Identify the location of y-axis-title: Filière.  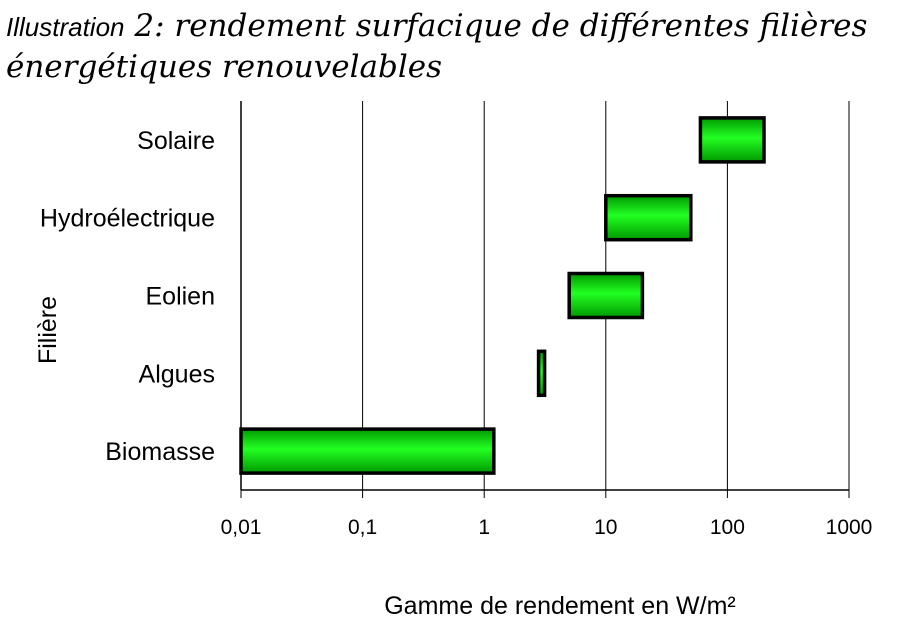
(48, 330).